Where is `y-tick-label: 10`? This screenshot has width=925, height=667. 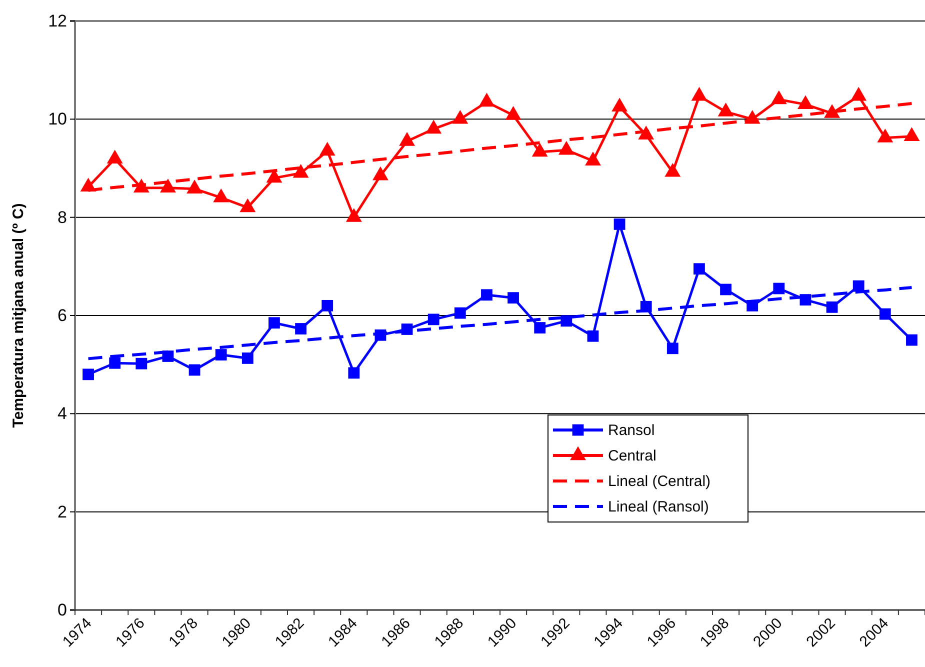 y-tick-label: 10 is located at coordinates (57, 119).